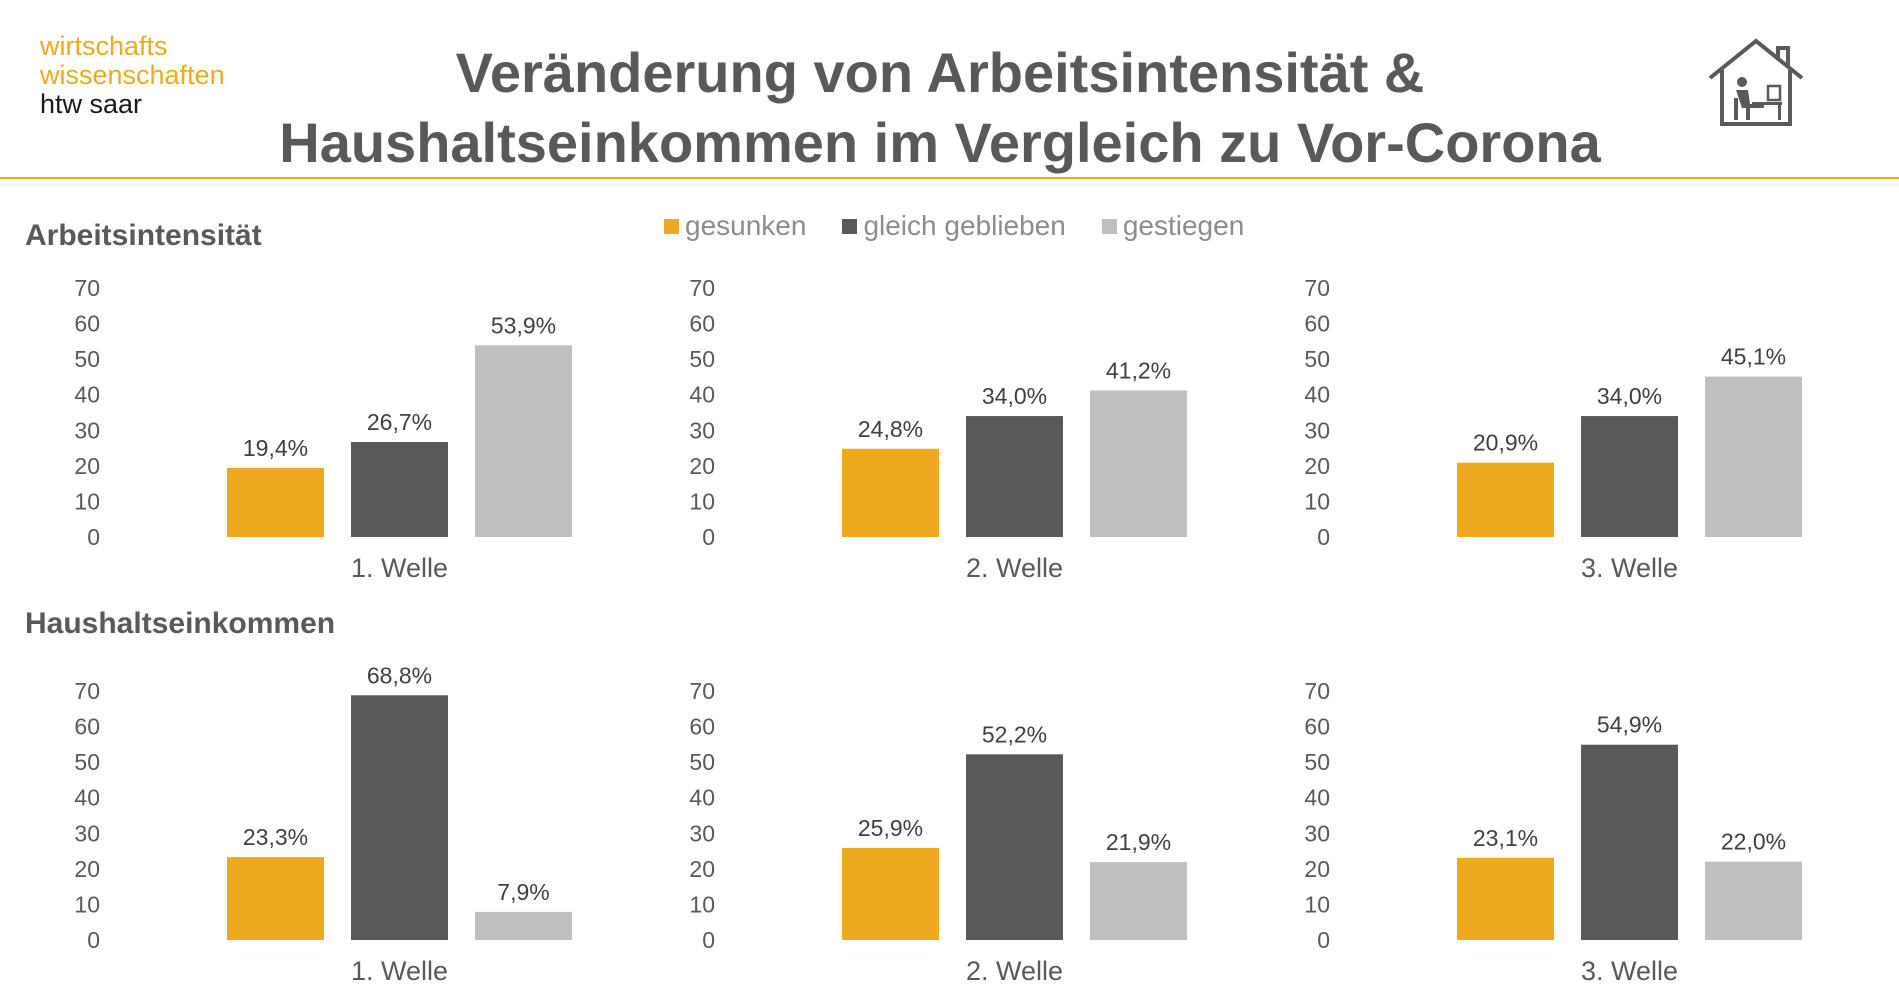  I want to click on chart-einkommen-welle-1: 0 10 20 30 40 50 60 70 23,3% 68,8% 7,9% 1. Welle, so click(323, 824).